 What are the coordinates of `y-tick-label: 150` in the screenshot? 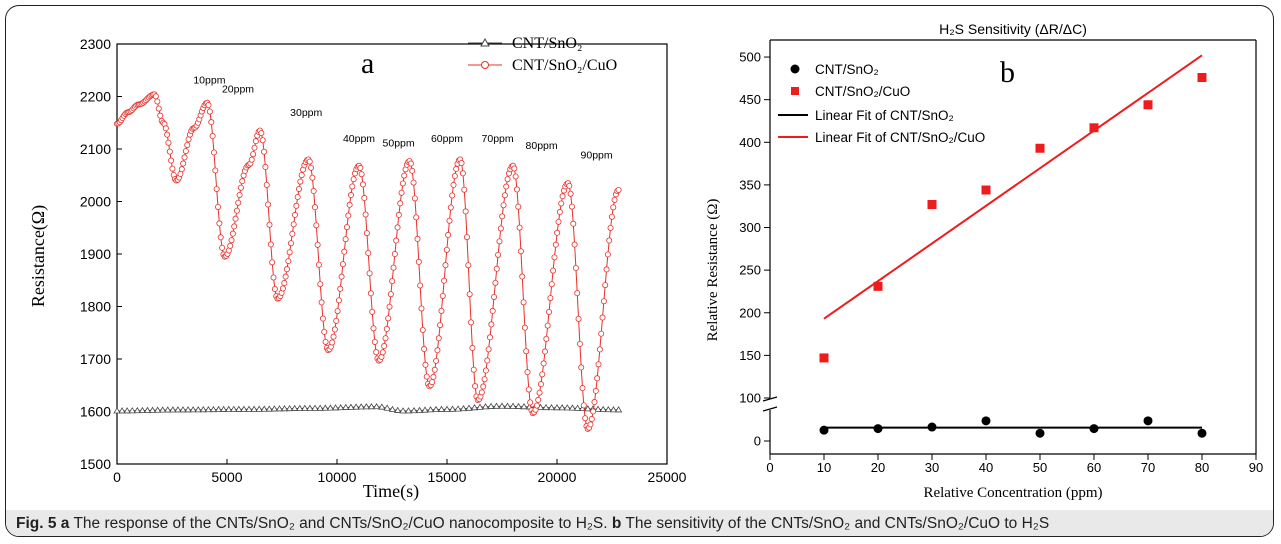 It's located at (750, 355).